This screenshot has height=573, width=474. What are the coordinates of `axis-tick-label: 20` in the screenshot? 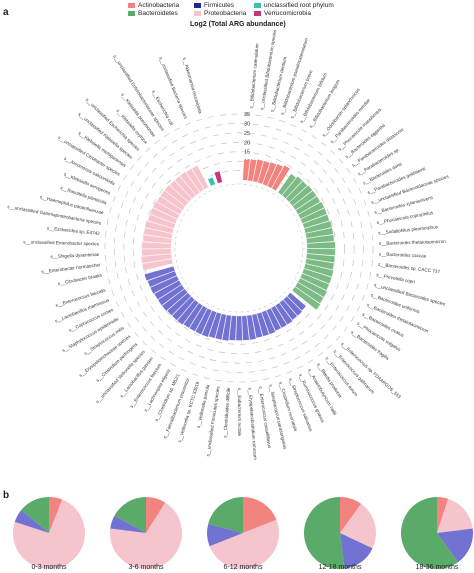 It's located at (247, 143).